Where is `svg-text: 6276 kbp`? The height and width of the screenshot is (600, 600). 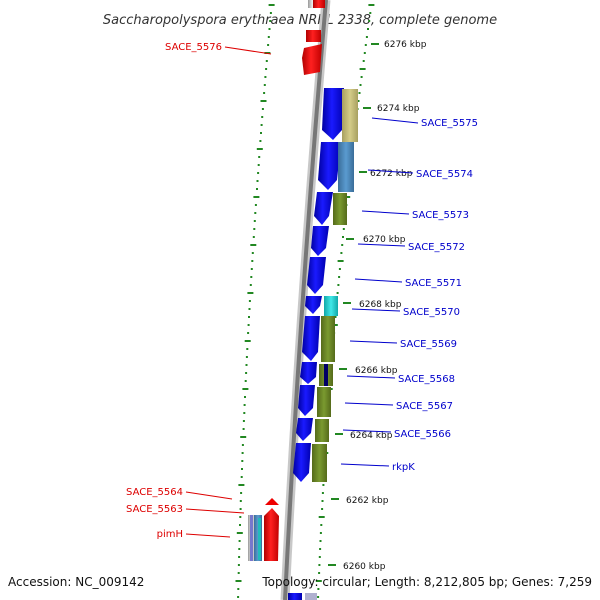 svg-text: 6276 kbp is located at coordinates (405, 45).